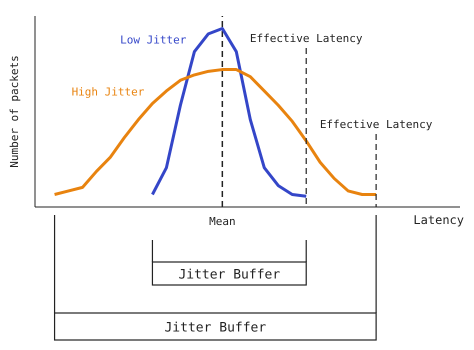  I want to click on text: Mean, so click(222, 221).